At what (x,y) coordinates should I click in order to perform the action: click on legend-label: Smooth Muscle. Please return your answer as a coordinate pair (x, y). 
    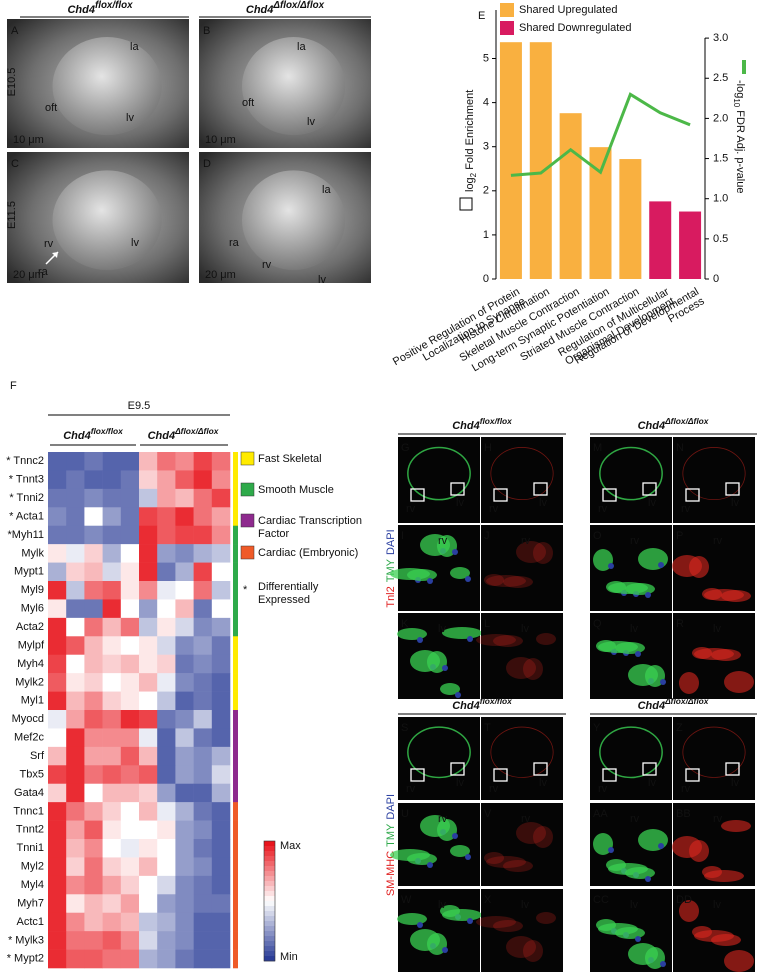
    Looking at the image, I should click on (296, 490).